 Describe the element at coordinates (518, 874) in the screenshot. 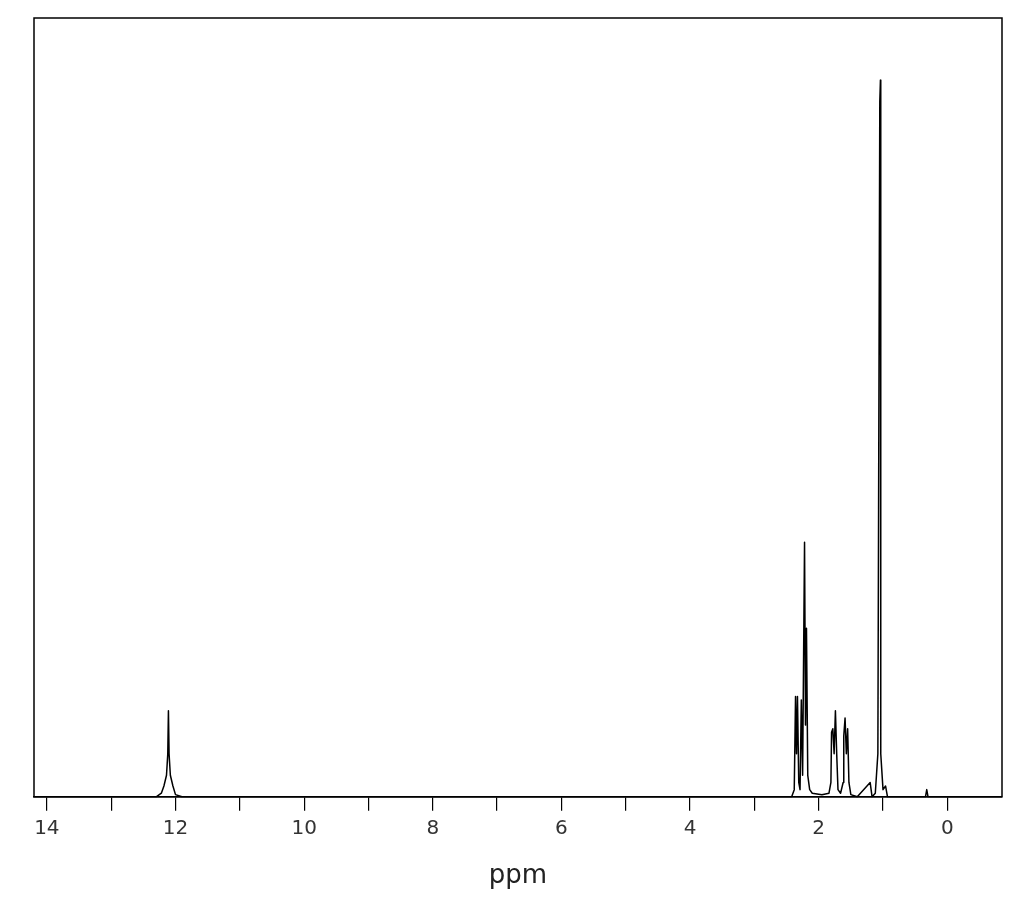

I see `x-axis-title: ppm` at that location.